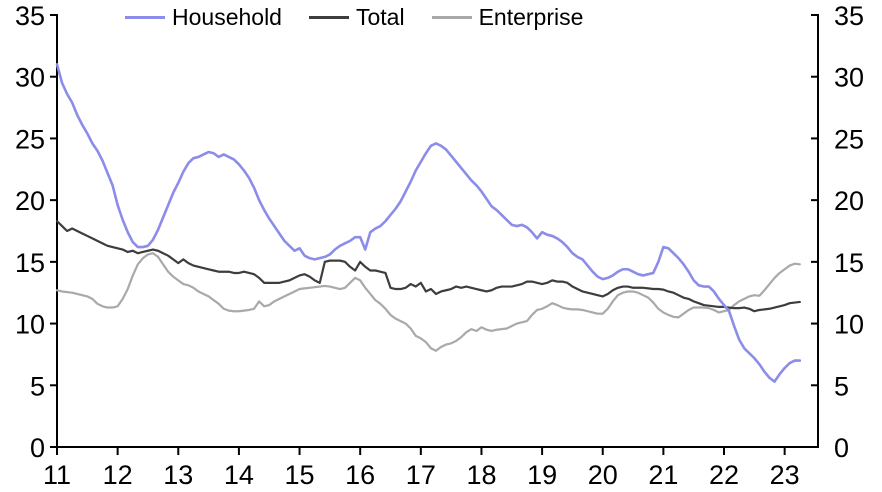  I want to click on x-axis-label: 19, so click(542, 475).